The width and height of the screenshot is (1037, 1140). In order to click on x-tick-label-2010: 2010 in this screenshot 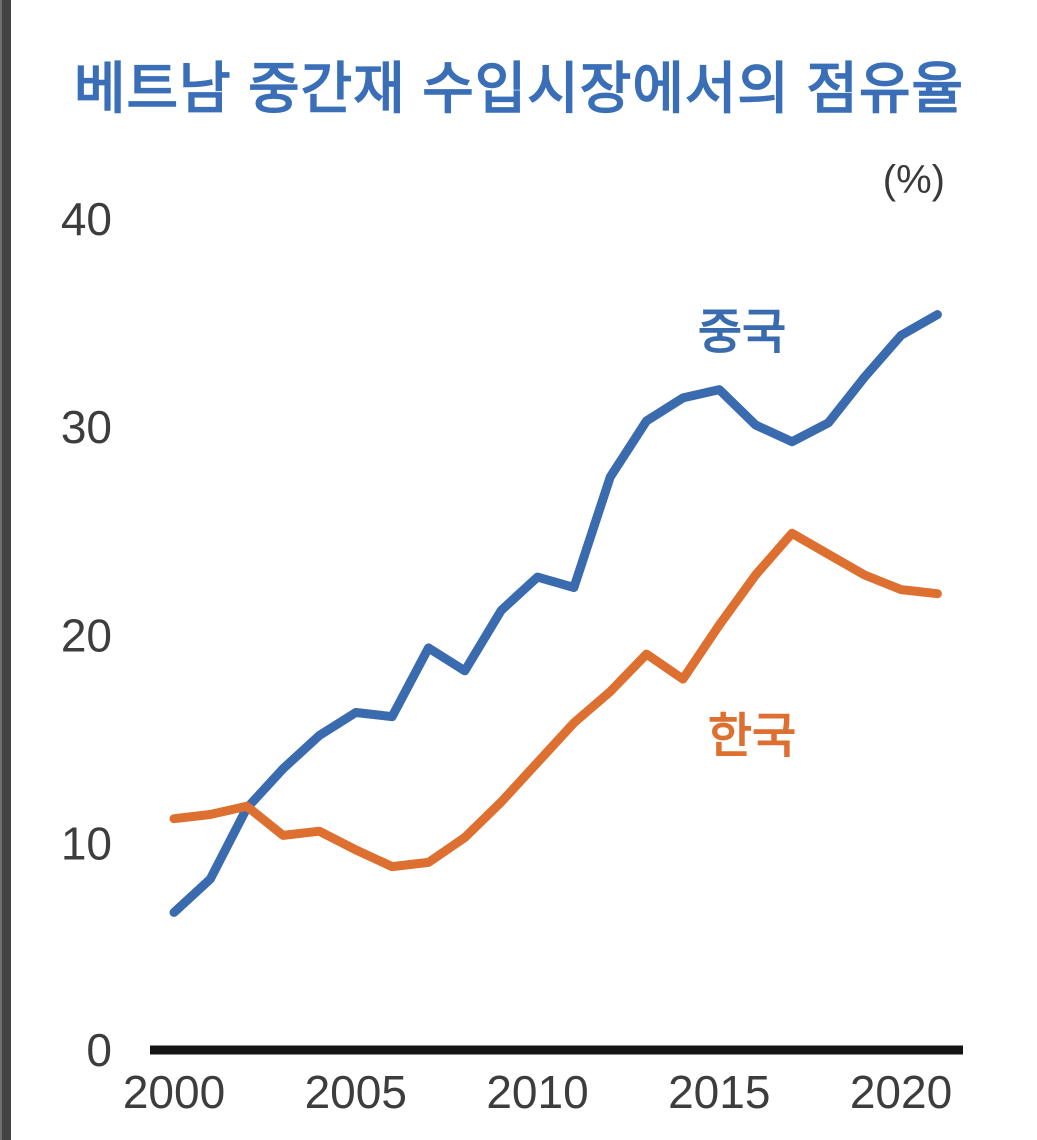, I will do `click(537, 1092)`.